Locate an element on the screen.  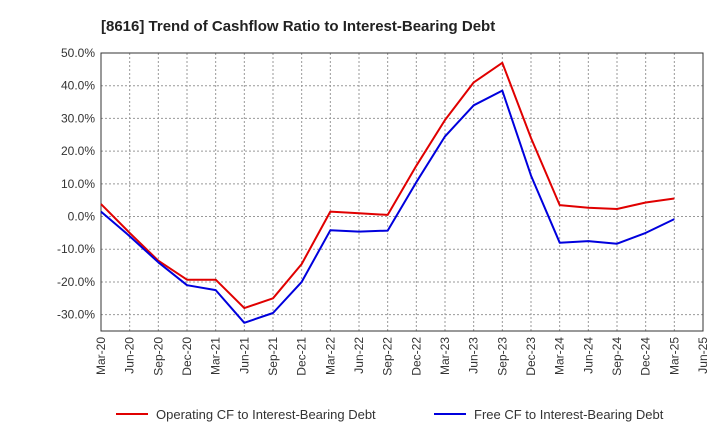
y-tick-label: 20.0% is located at coordinates (78, 151).